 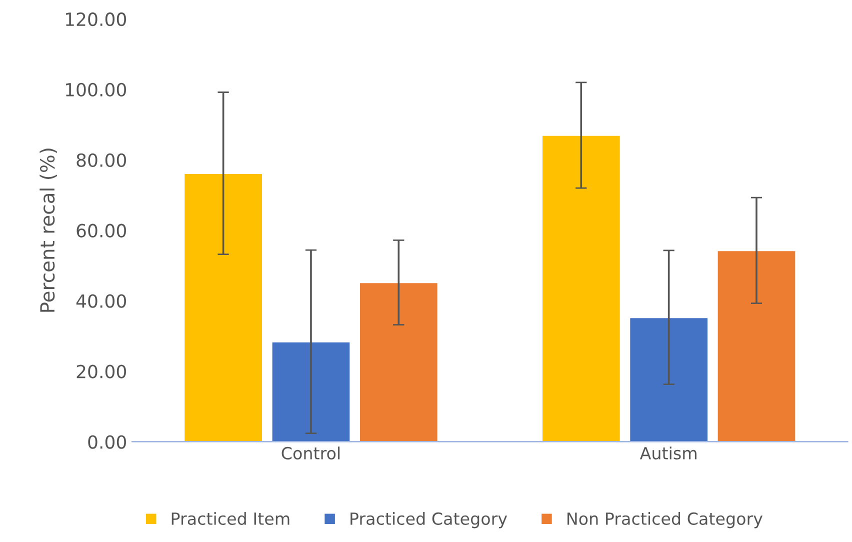 I want to click on y-tick-label: 20.00, so click(x=101, y=371).